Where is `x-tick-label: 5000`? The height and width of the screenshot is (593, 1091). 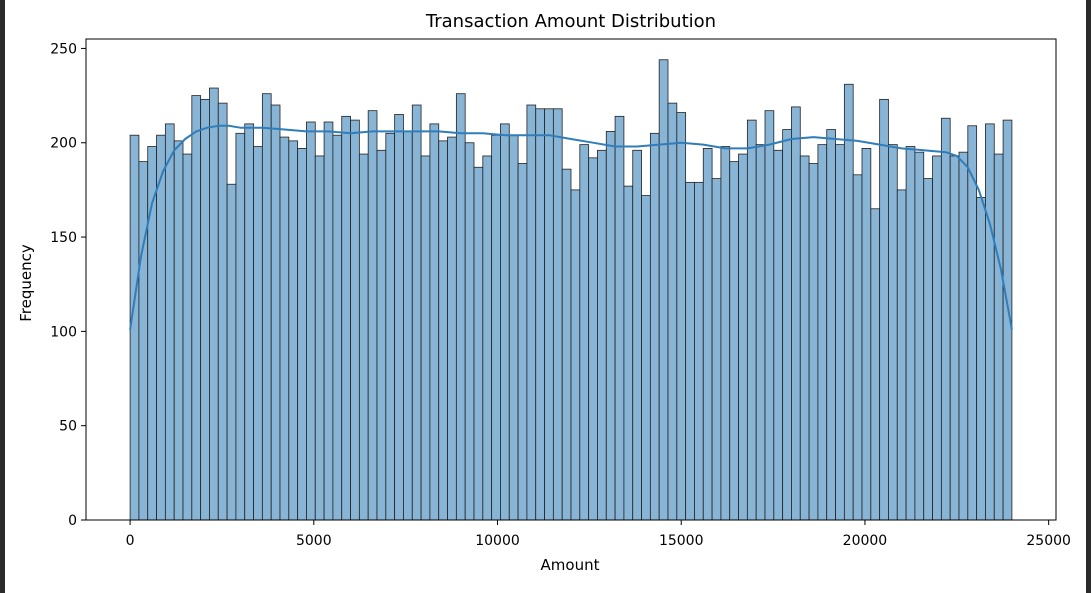
x-tick-label: 5000 is located at coordinates (314, 541).